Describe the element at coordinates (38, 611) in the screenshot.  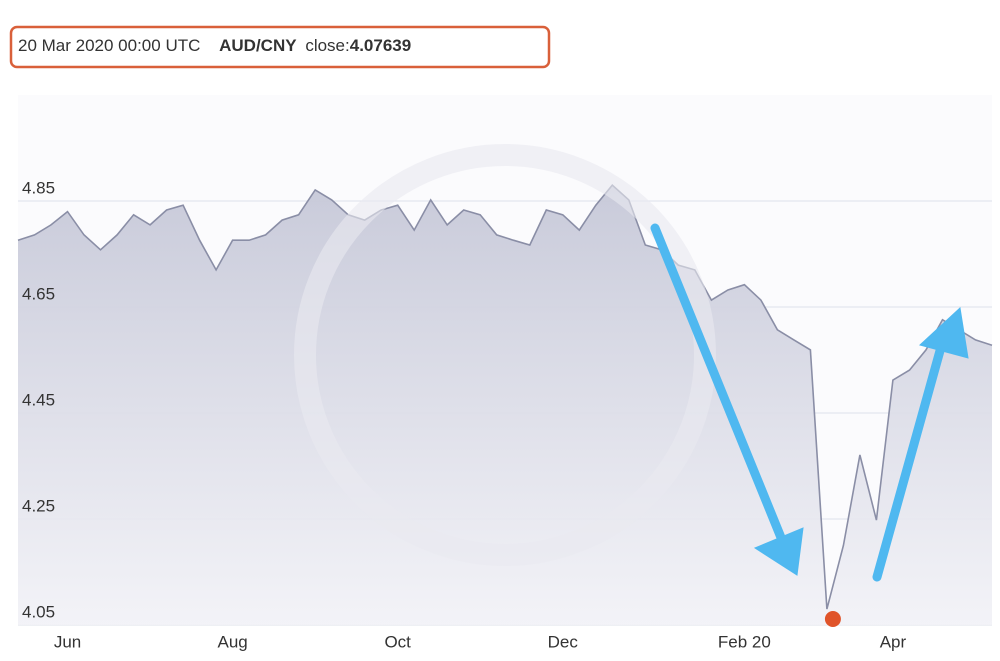
I see `y-tick-label: 4.05` at that location.